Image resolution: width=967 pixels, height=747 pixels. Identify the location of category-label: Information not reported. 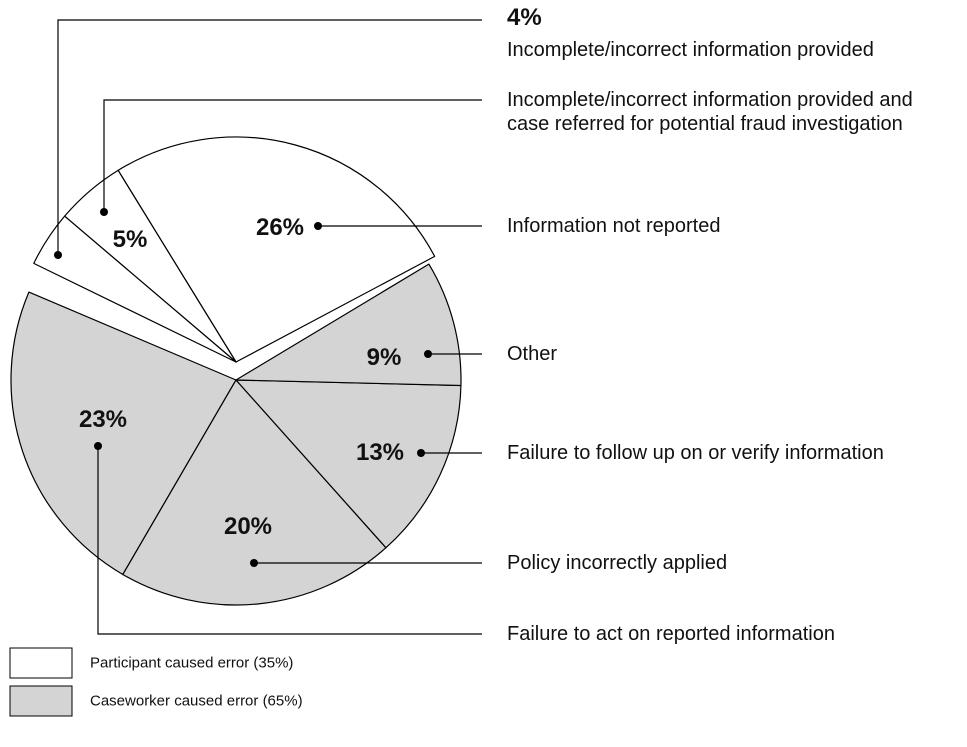
(614, 226).